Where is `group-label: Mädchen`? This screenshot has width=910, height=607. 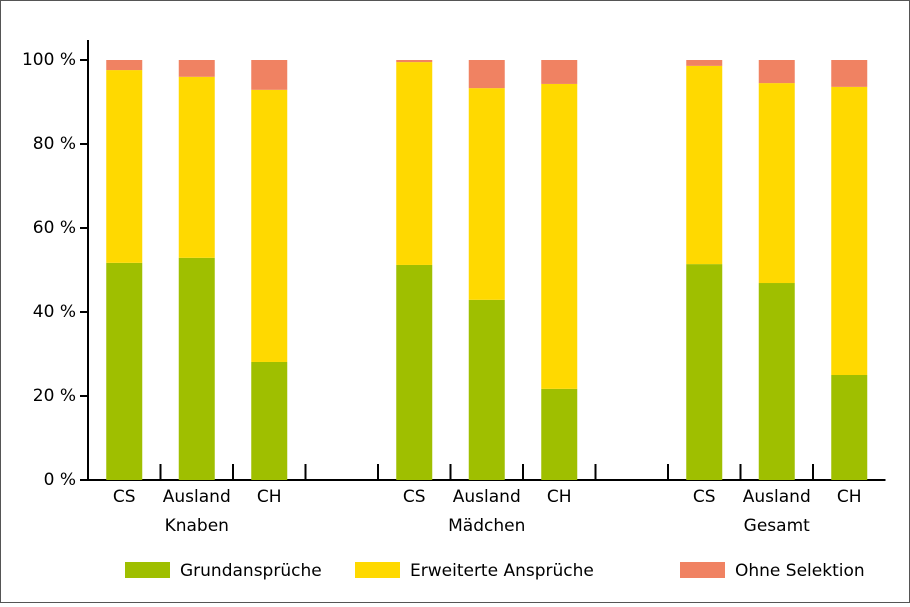
group-label: Mädchen is located at coordinates (486, 526).